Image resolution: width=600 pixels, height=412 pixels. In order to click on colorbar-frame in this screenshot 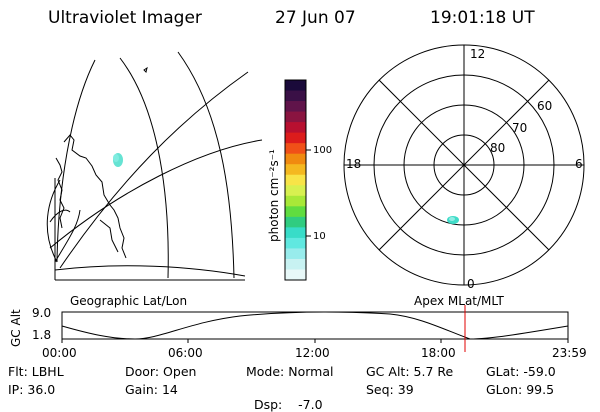, I will do `click(295, 180)`.